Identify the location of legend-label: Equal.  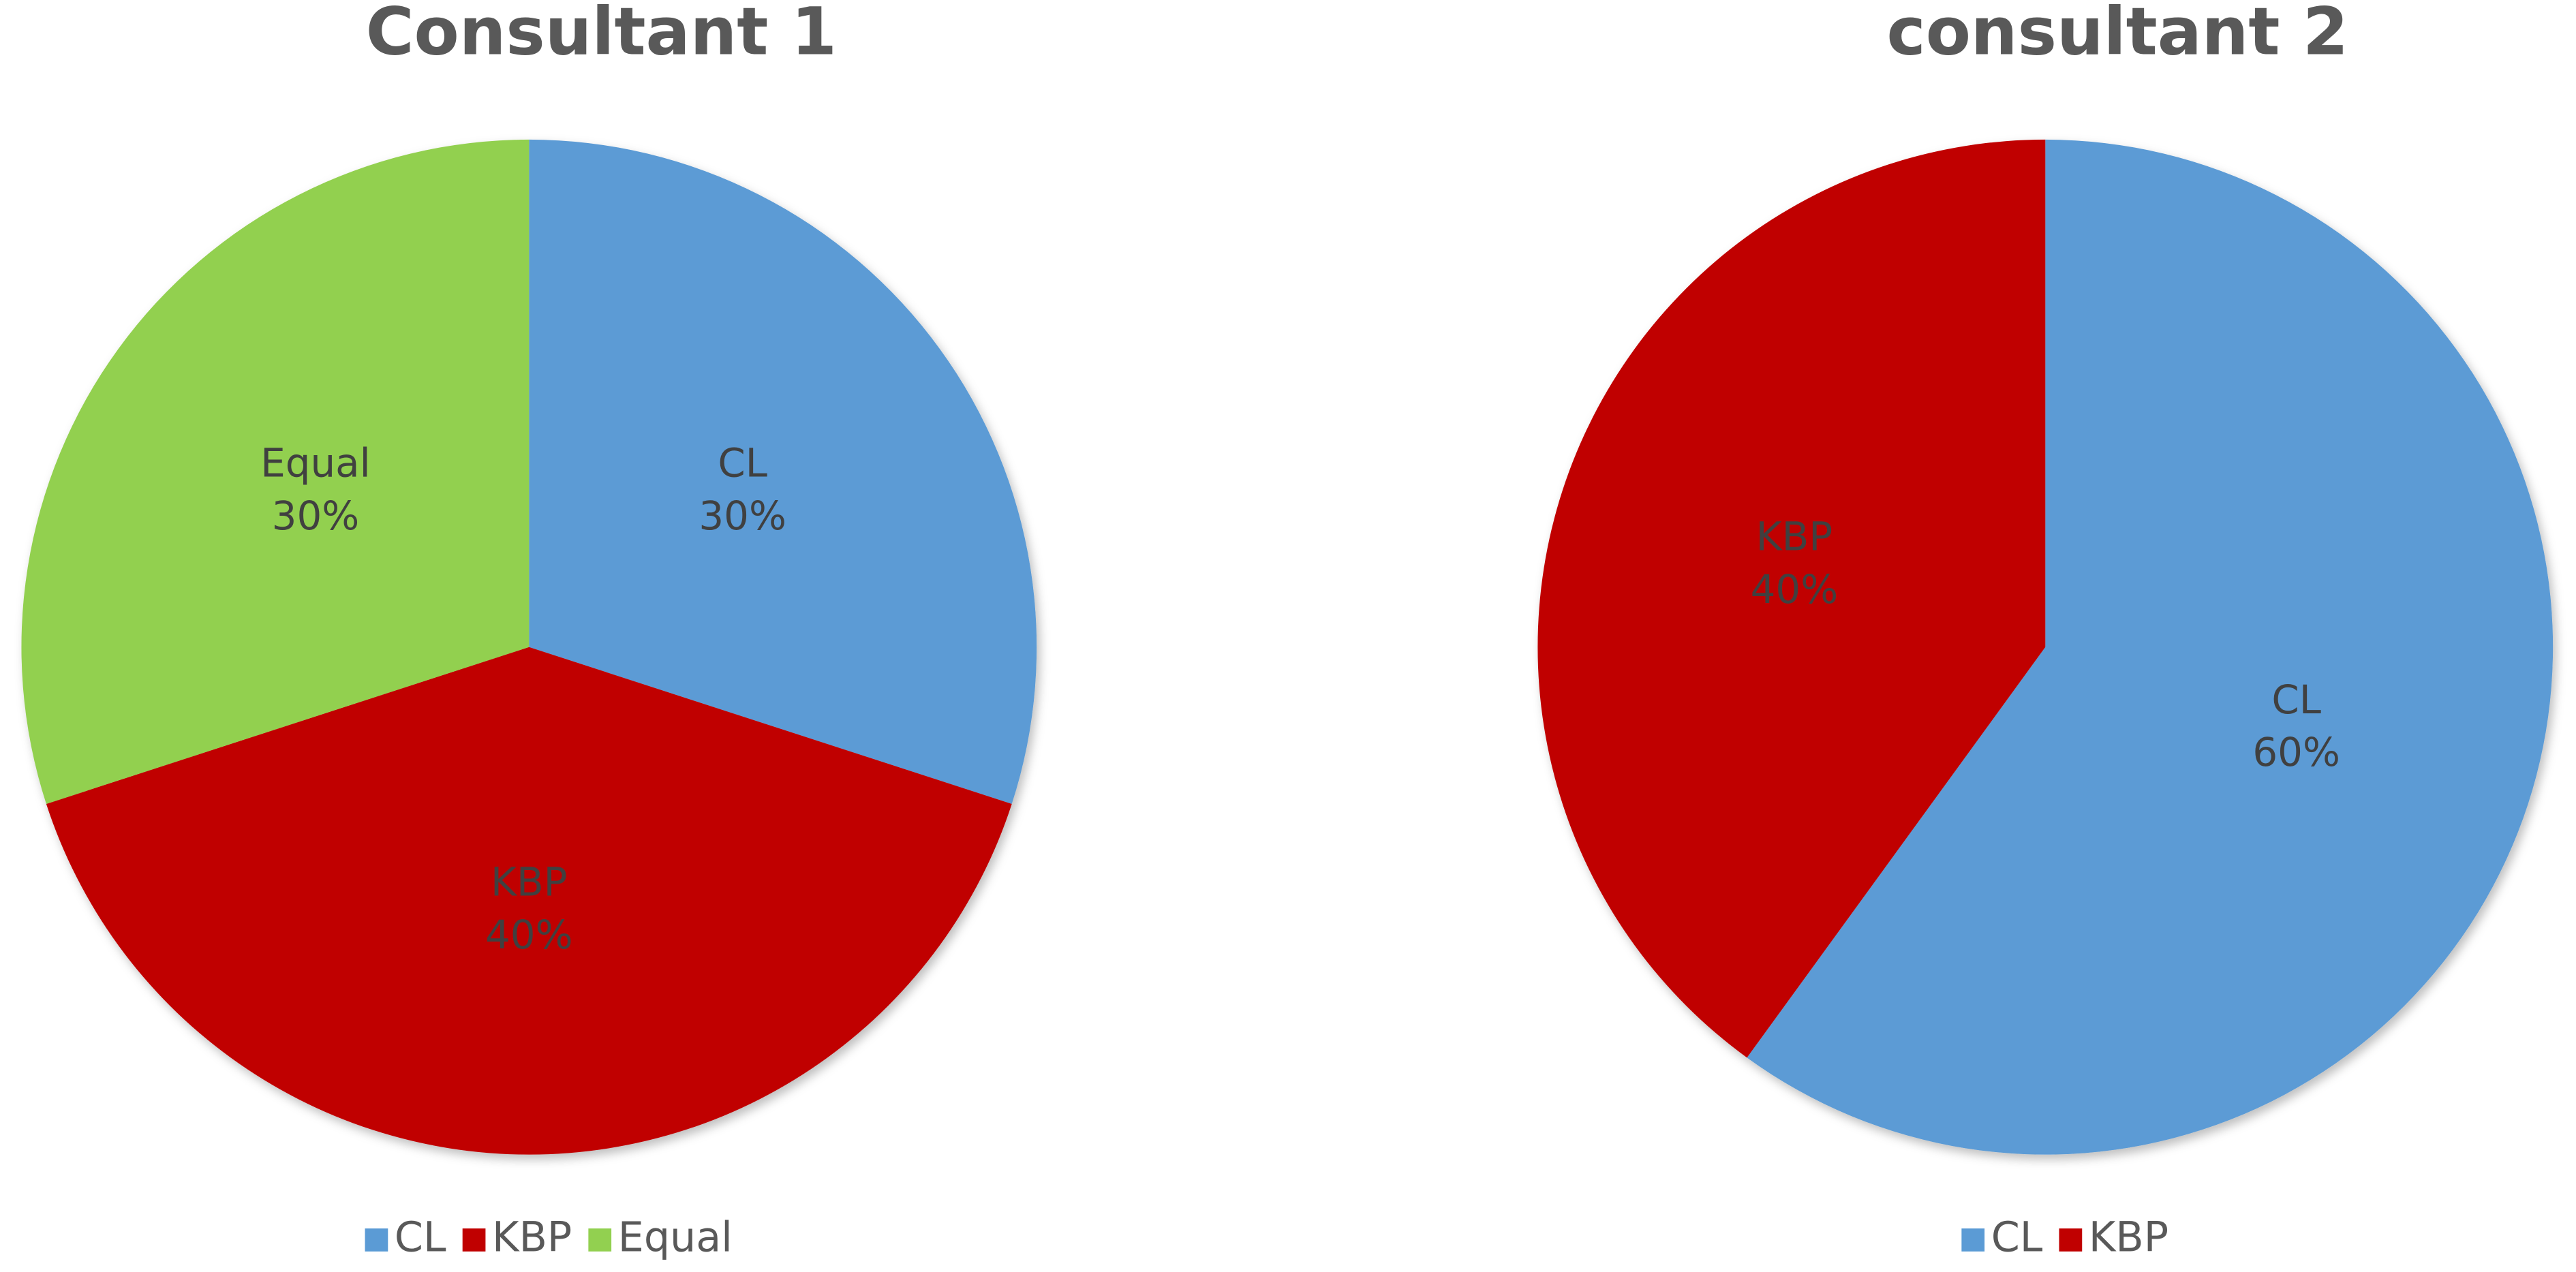
(675, 1238).